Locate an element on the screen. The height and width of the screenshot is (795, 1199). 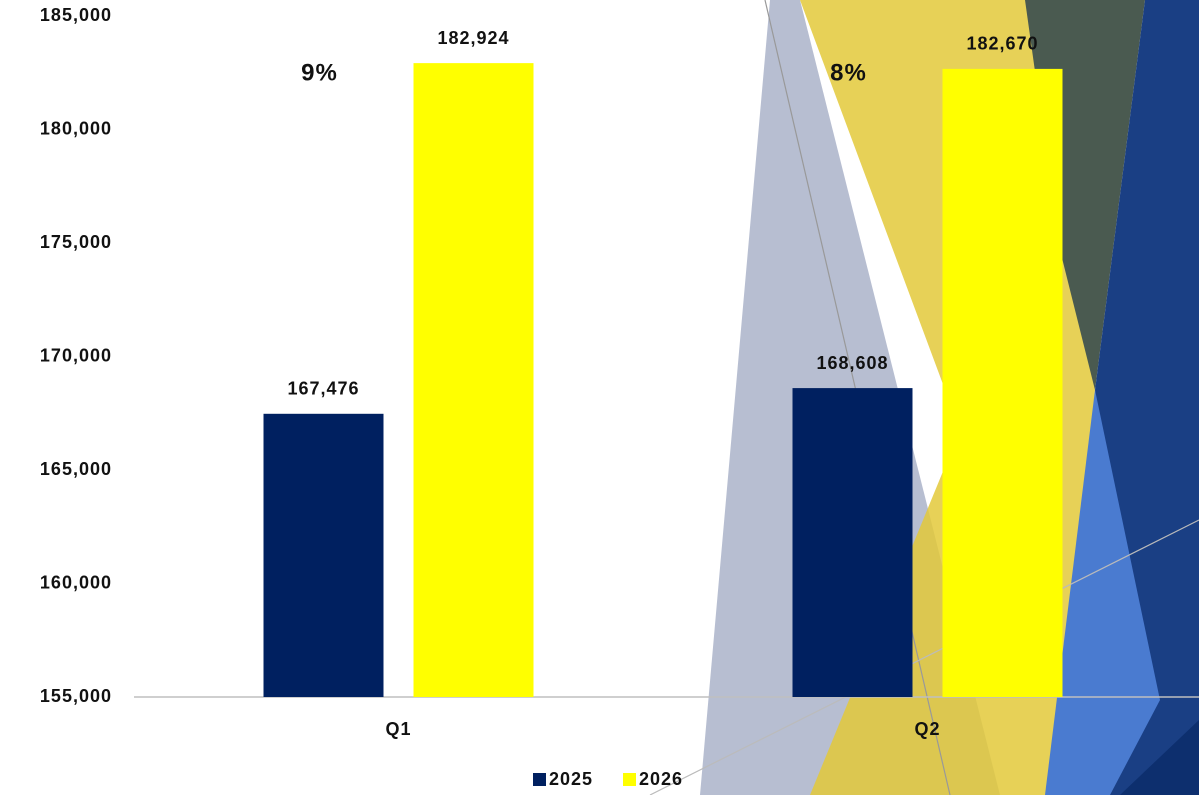
y-tick-label: 170,000 is located at coordinates (76, 355).